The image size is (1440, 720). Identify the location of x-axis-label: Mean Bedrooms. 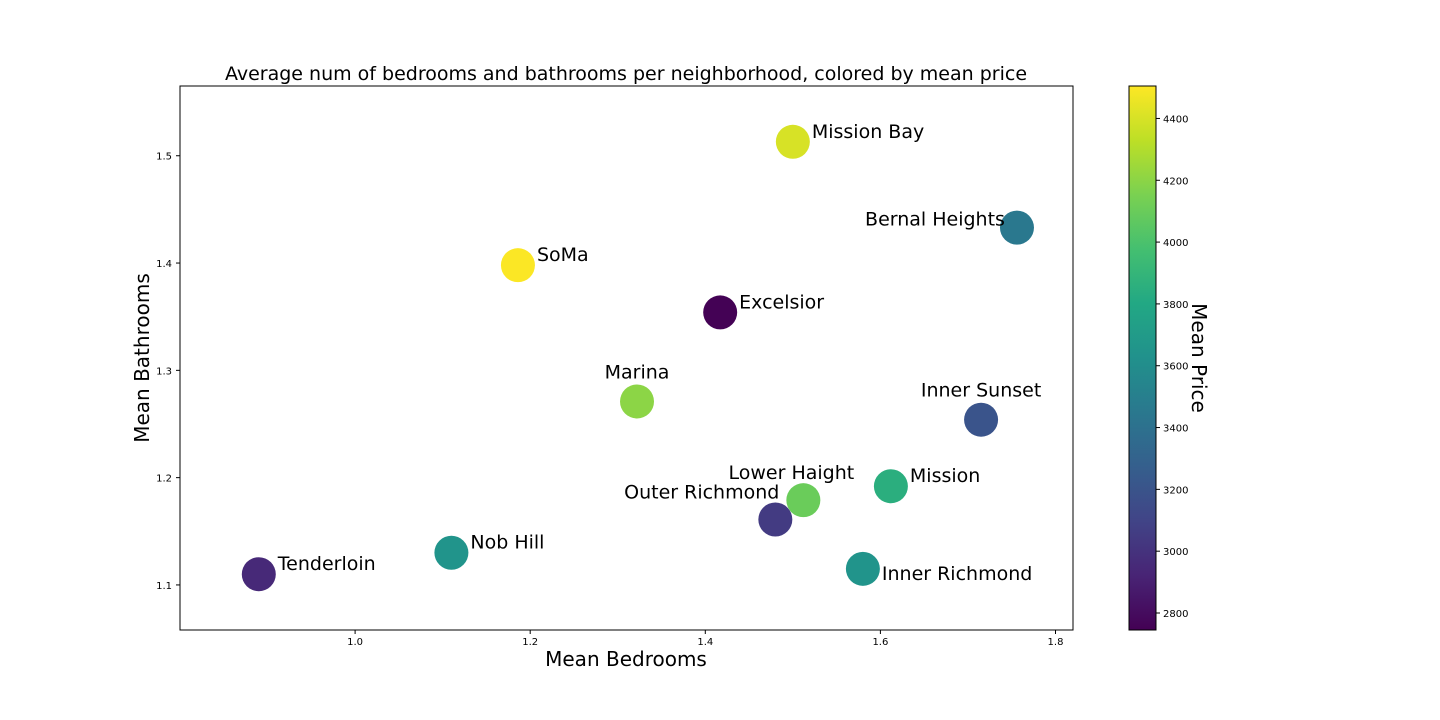
(626, 659).